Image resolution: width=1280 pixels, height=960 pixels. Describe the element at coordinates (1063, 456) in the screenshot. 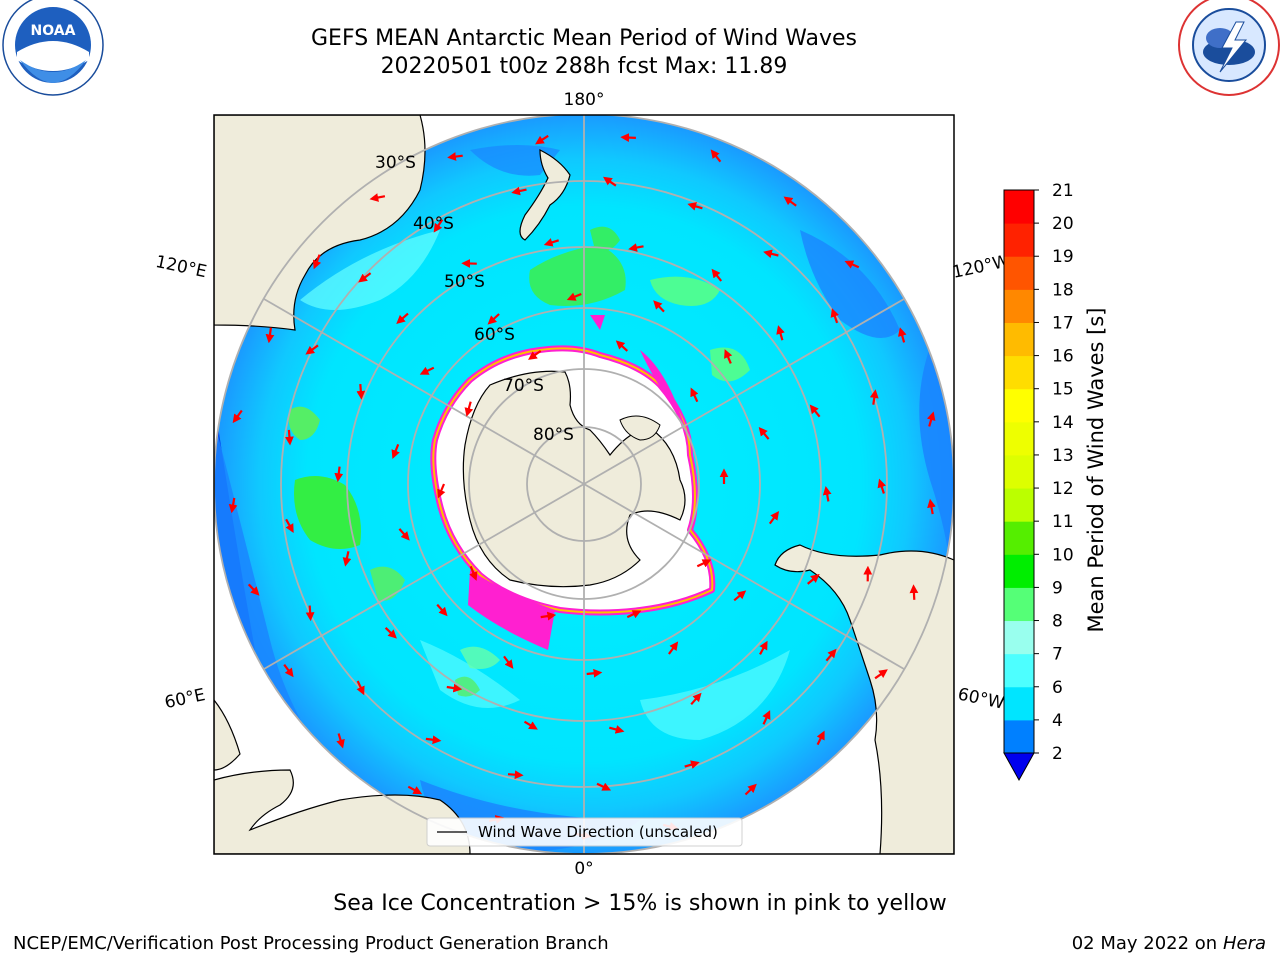

I see `colorbar-tick-label: 13` at that location.